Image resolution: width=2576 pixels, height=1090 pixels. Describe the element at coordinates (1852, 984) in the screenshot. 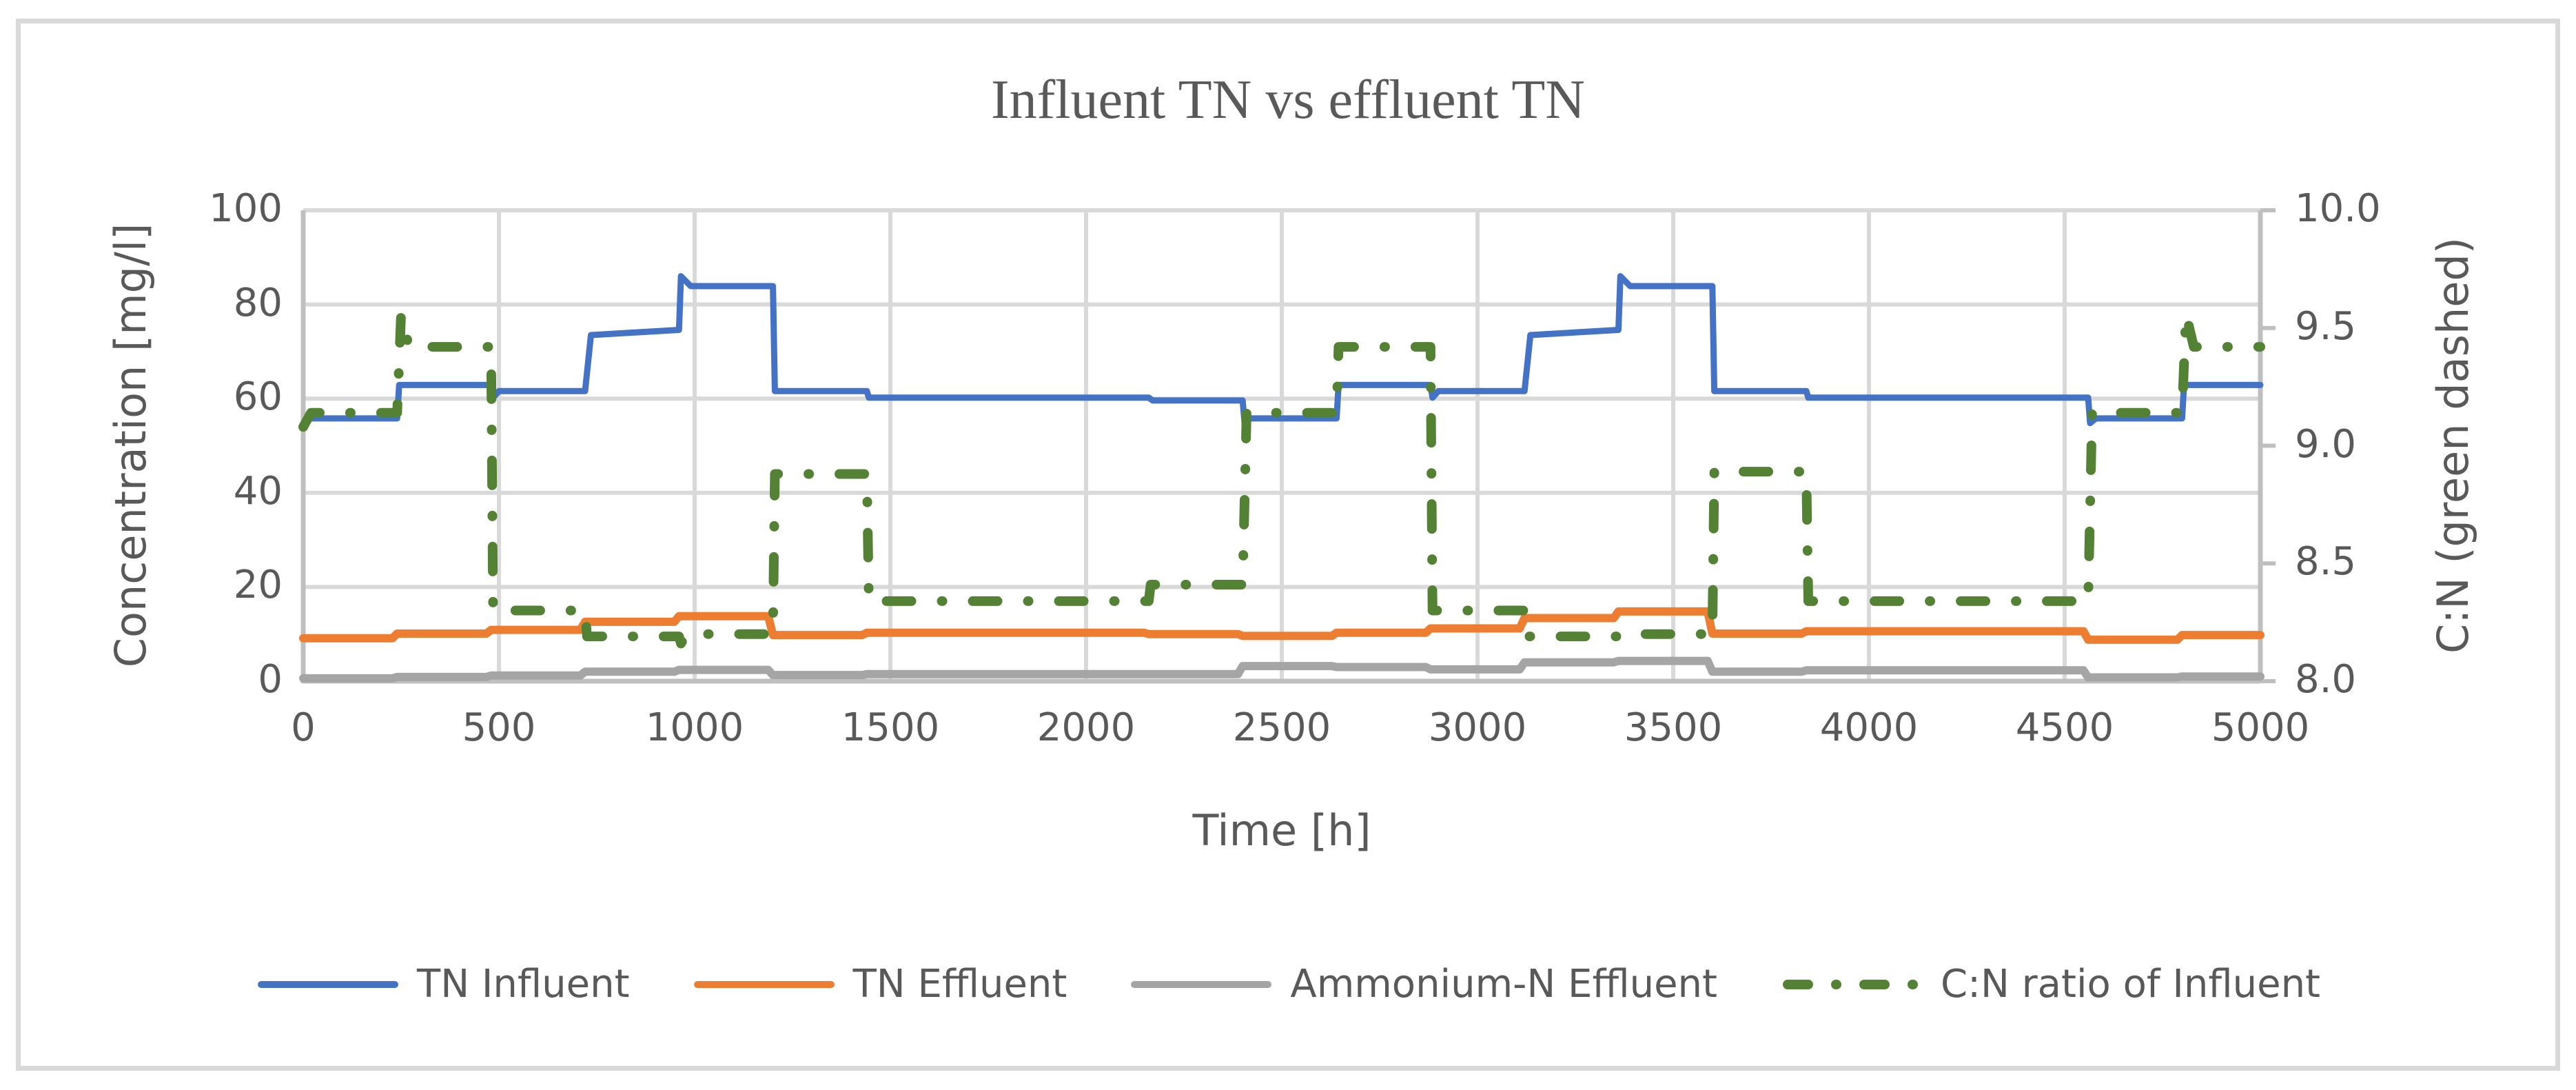

I see `legend-dashdot-icon` at that location.